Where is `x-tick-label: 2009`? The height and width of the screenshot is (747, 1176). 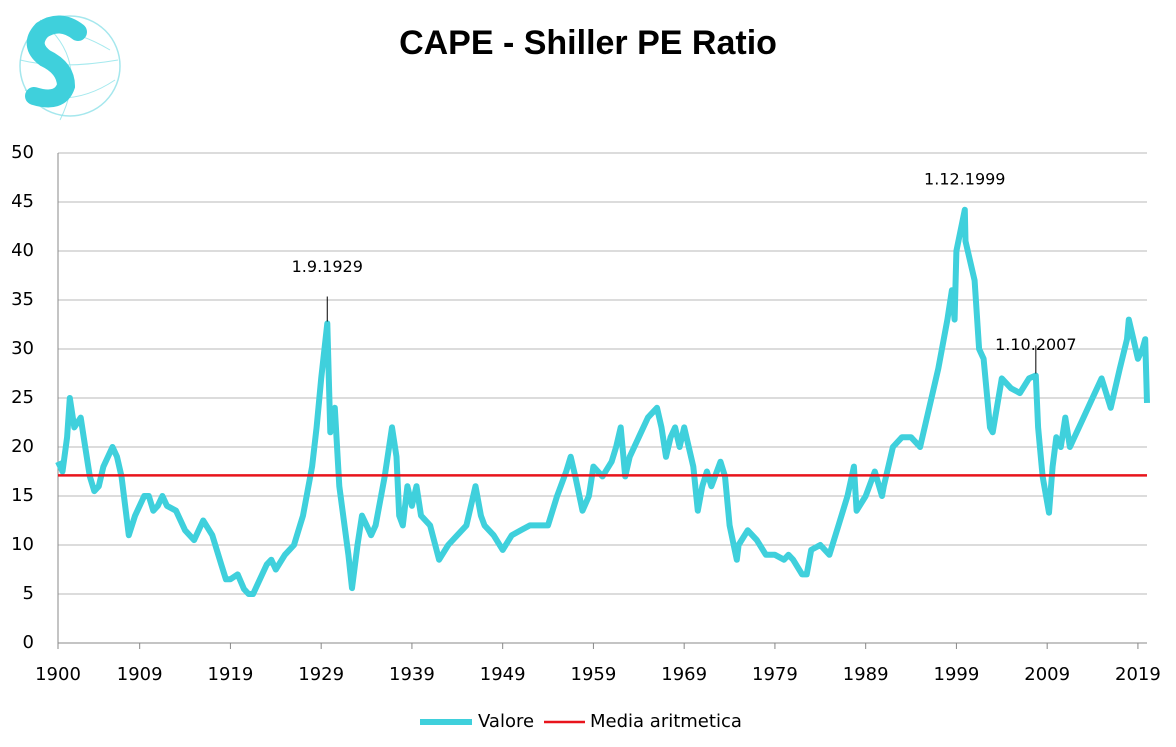
x-tick-label: 2009 is located at coordinates (1047, 674).